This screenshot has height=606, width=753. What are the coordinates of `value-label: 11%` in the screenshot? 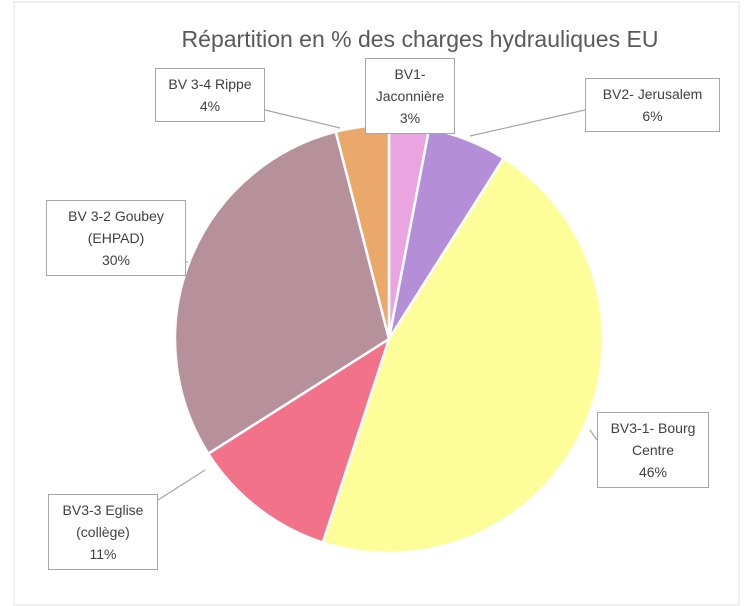 It's located at (103, 554).